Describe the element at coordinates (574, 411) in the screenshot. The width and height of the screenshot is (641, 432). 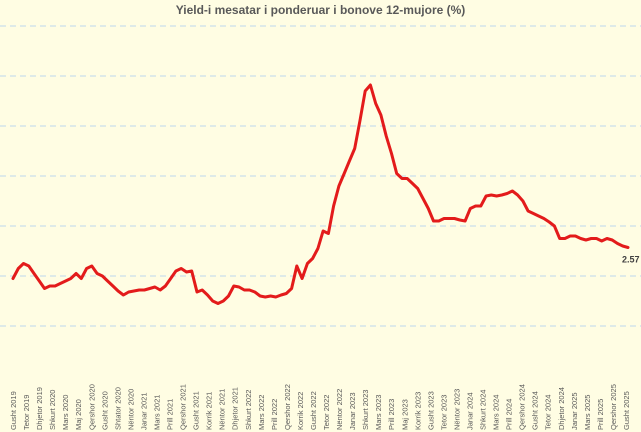
I see `x-tick-label: Janar 2025` at that location.